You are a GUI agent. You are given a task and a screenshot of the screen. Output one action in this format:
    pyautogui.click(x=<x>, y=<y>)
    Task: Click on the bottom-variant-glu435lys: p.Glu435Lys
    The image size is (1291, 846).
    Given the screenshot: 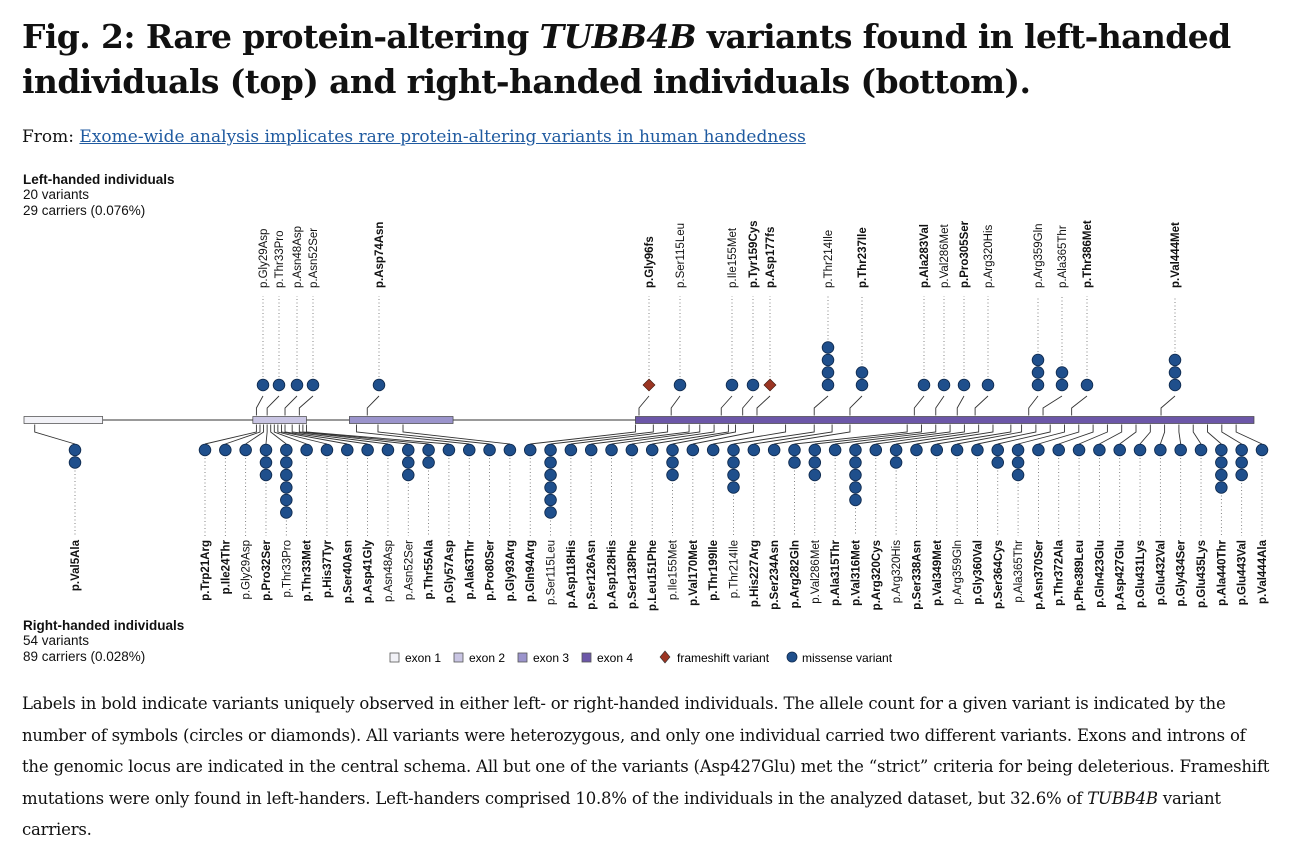 What is the action you would take?
    pyautogui.click(x=1200, y=516)
    